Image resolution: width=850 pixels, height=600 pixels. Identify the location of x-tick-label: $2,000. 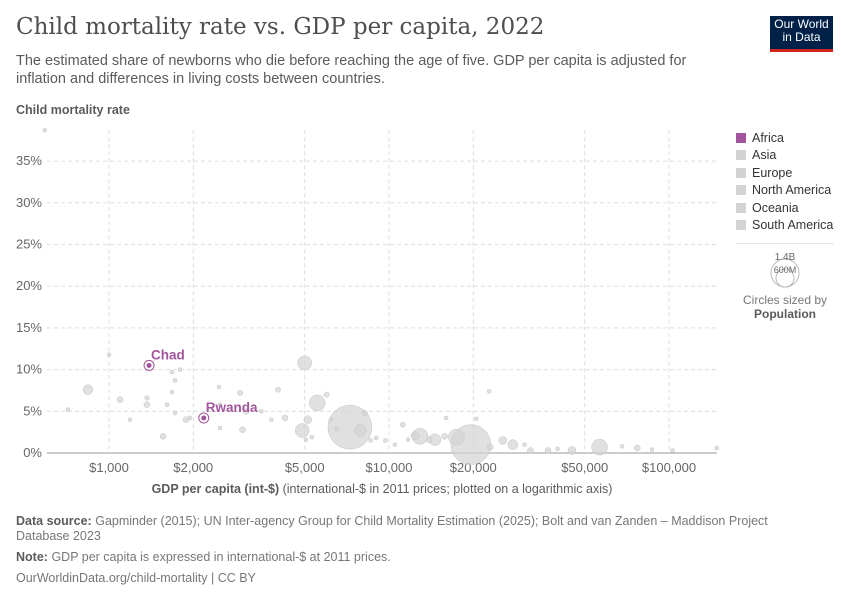
(193, 467).